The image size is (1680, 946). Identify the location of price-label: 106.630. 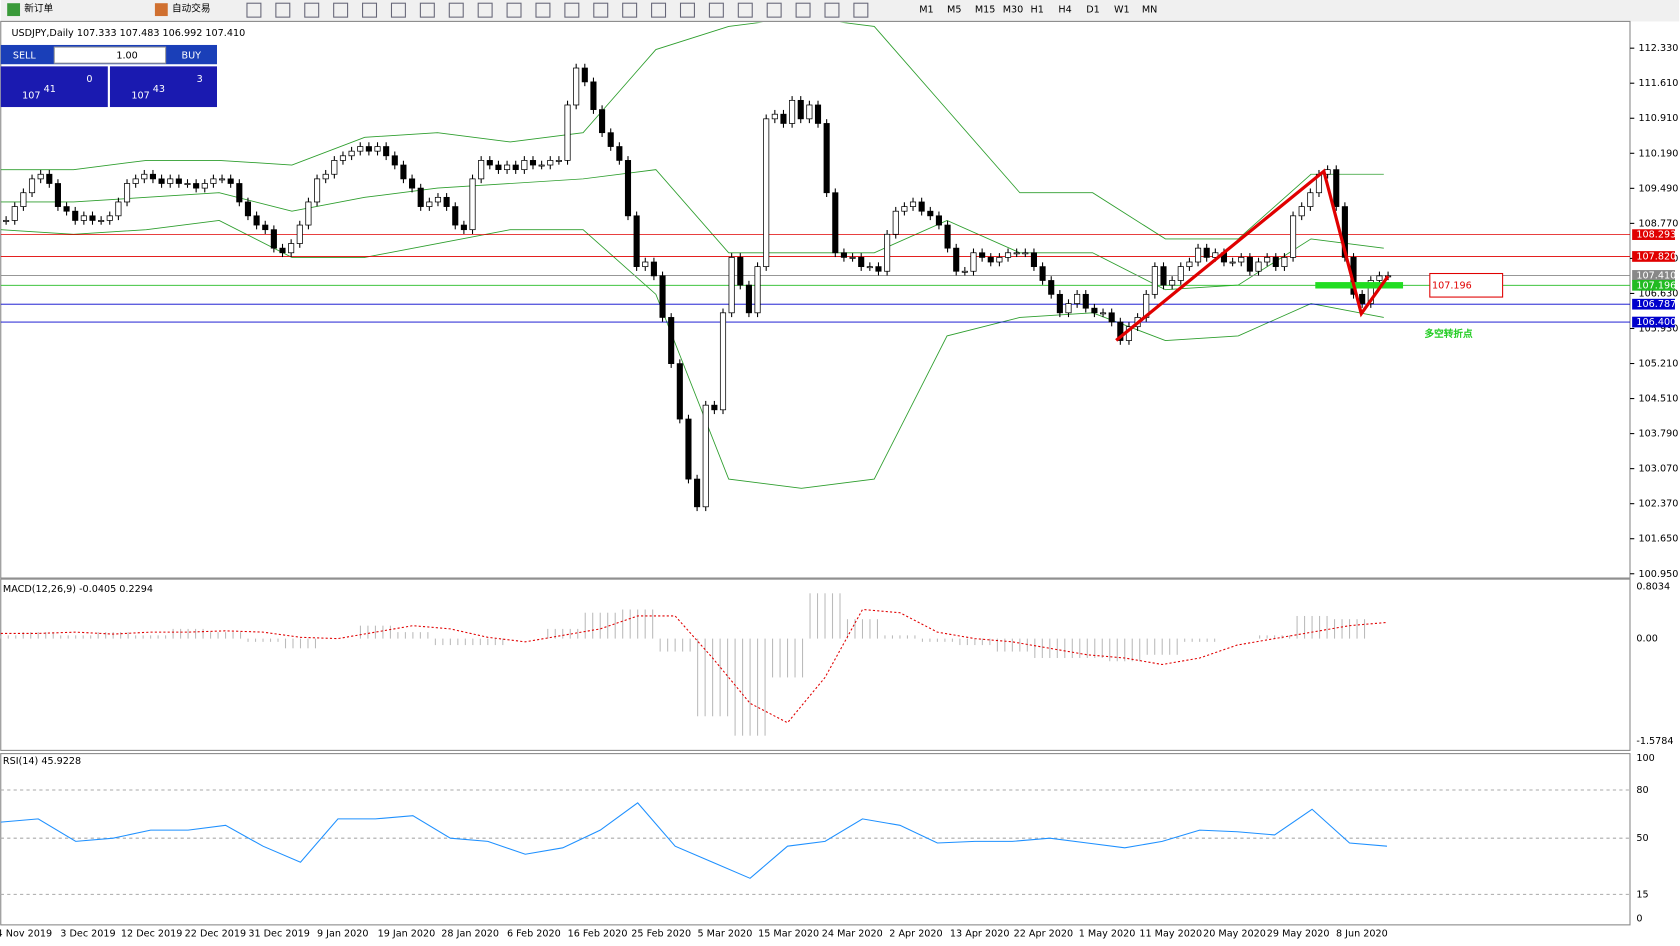
(1659, 293).